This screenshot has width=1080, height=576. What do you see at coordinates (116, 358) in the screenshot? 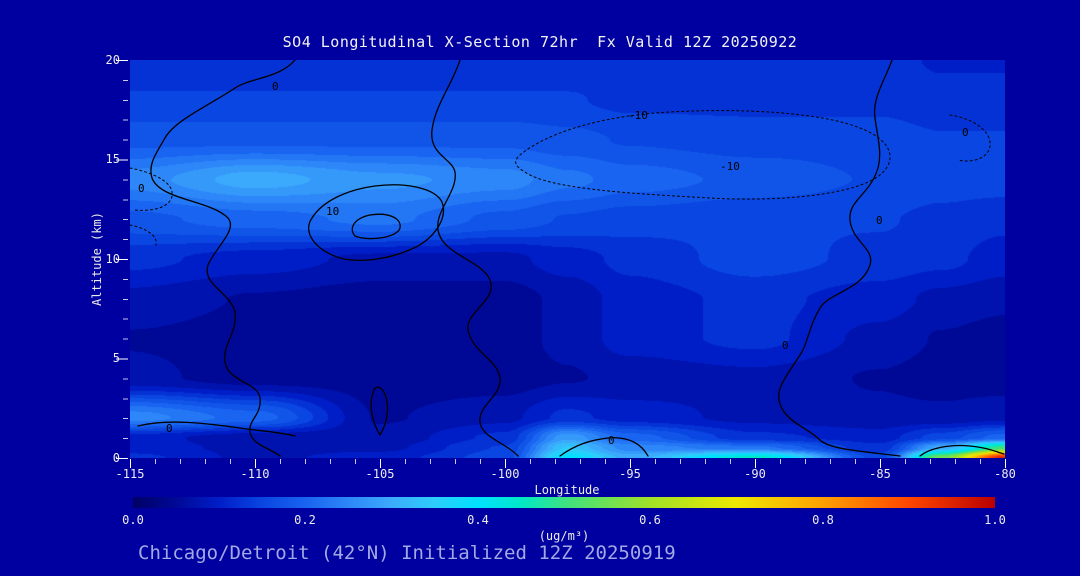
I see `y-tick-5: 5` at bounding box center [116, 358].